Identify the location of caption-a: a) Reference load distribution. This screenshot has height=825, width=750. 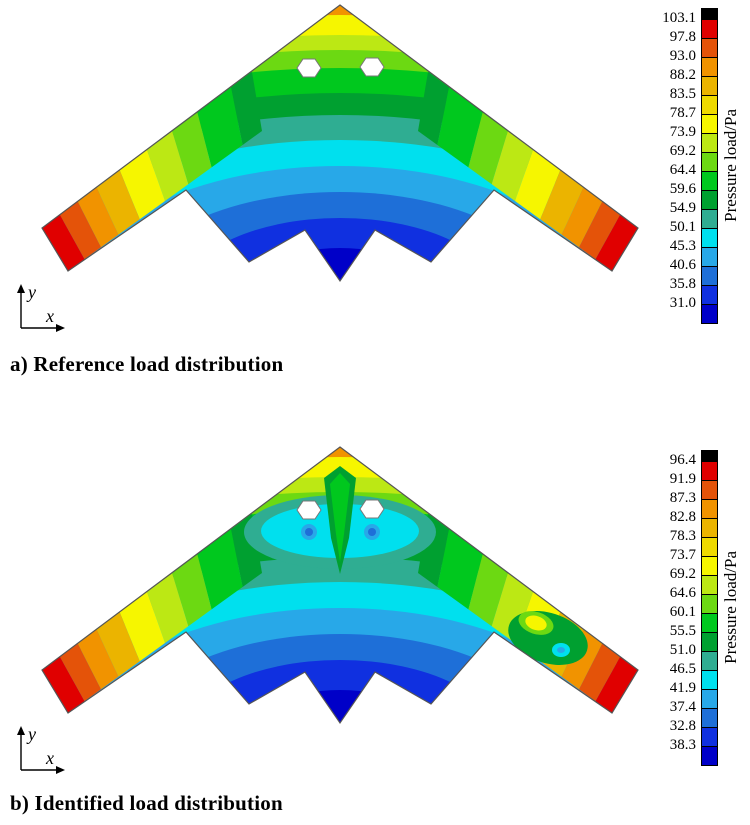
(147, 364).